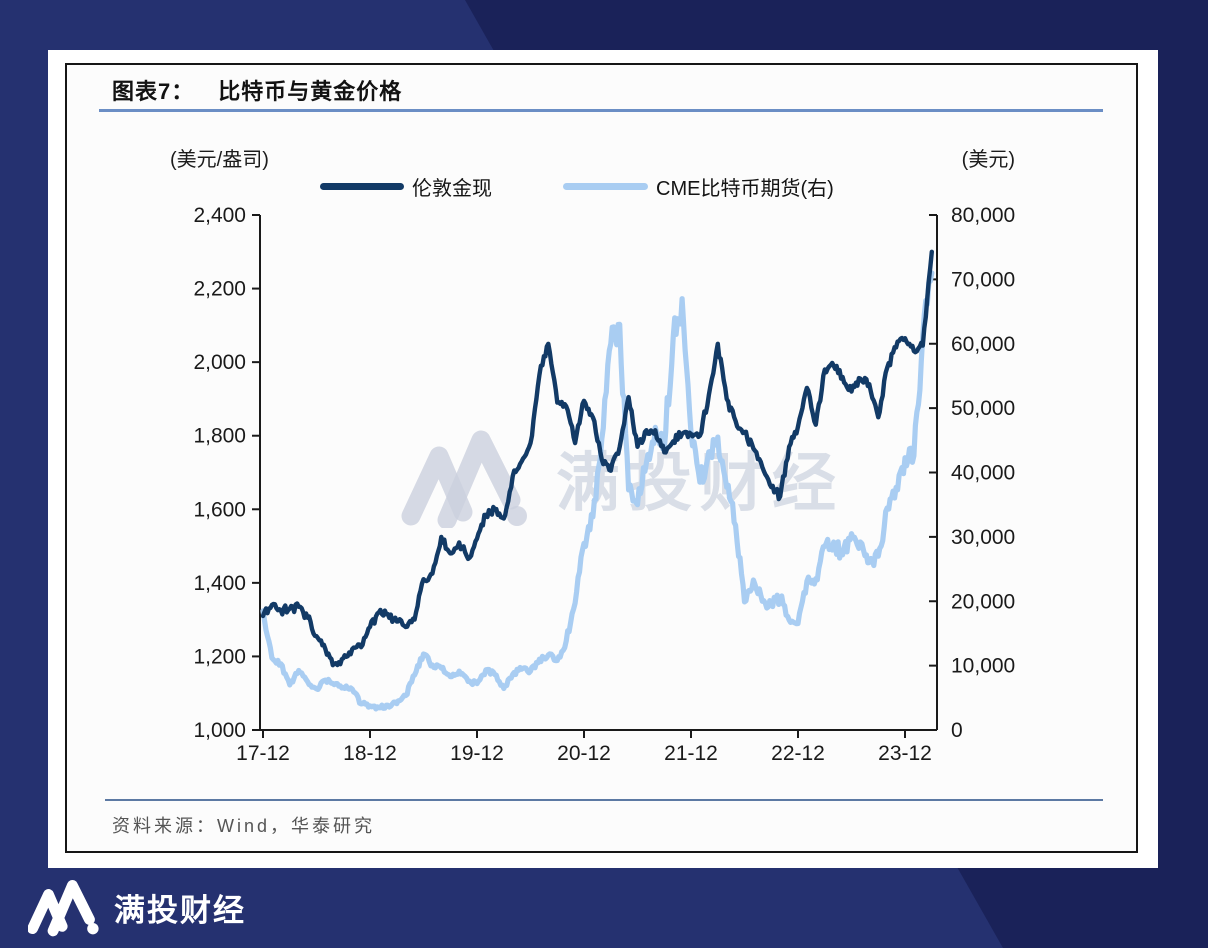  What do you see at coordinates (988, 160) in the screenshot?
I see `right-axis-unit-label: (美元)` at bounding box center [988, 160].